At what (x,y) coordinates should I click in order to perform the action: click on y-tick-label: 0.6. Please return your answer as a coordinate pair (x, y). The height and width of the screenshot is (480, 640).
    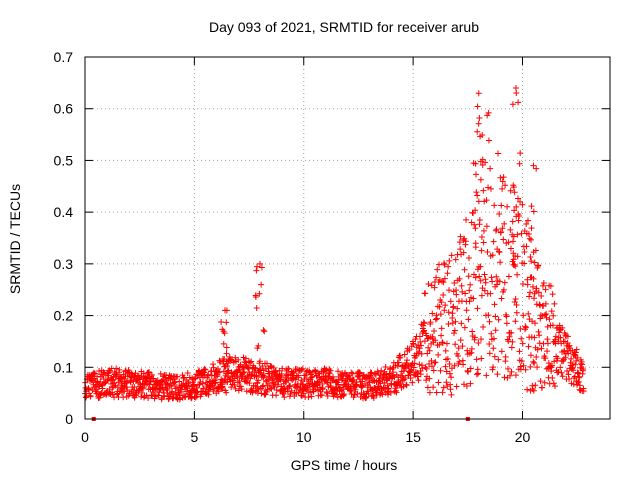
    Looking at the image, I should click on (64, 109).